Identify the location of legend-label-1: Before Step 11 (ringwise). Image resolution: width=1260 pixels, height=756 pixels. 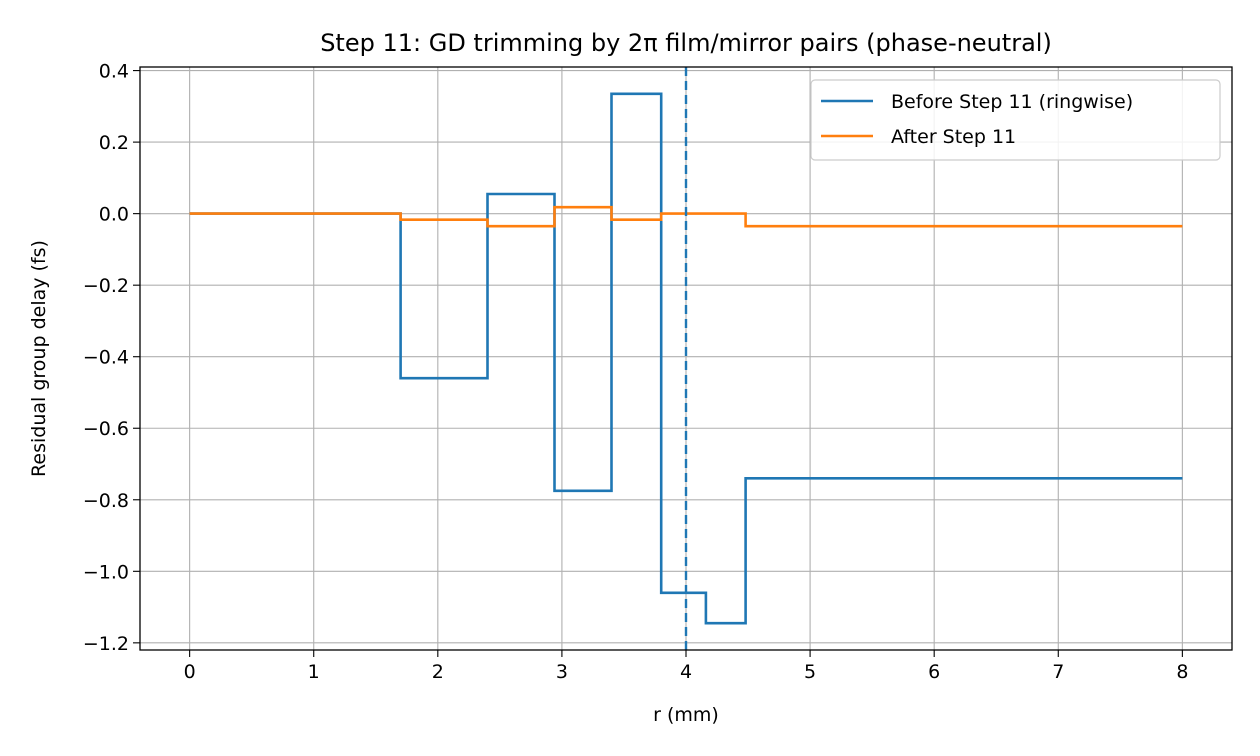
(1012, 102).